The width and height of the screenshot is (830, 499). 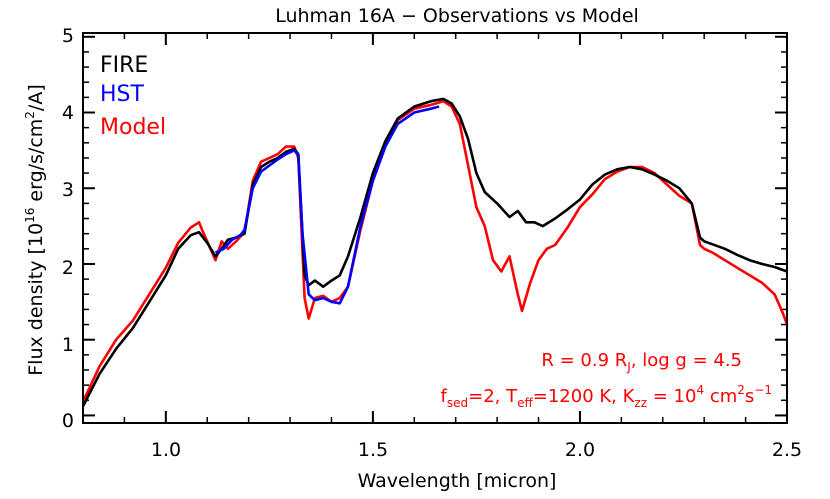 I want to click on annotation-subscript: zz, so click(x=640, y=403).